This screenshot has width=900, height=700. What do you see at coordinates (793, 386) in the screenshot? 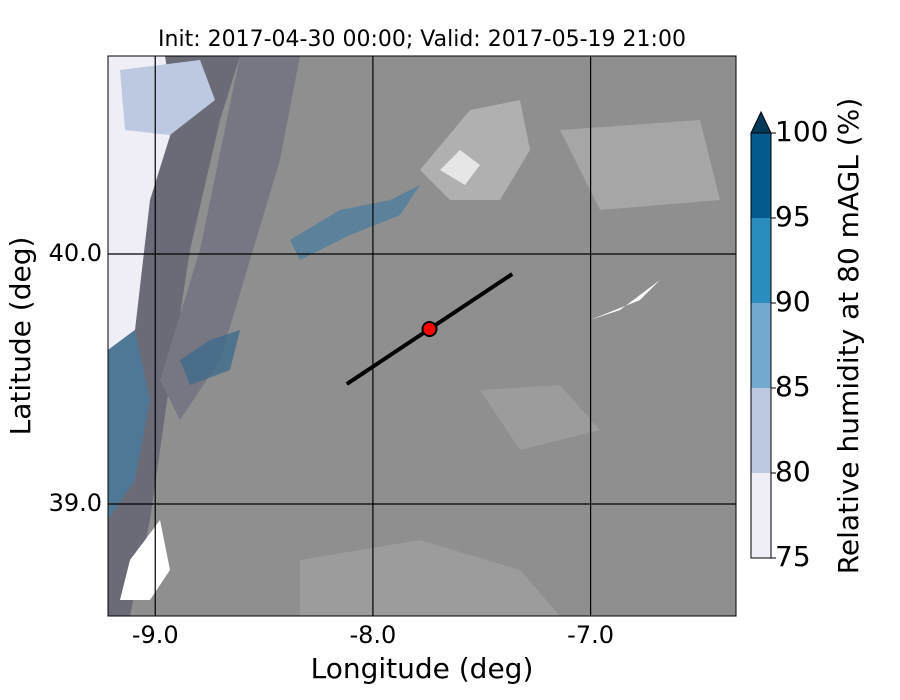
I see `colorbar-tick-label: 85` at bounding box center [793, 386].